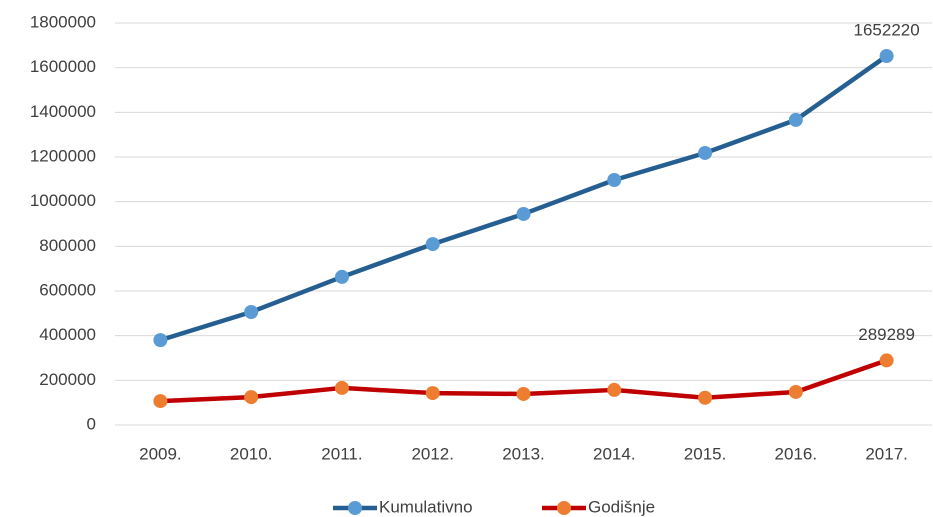 Image resolution: width=933 pixels, height=517 pixels. Describe the element at coordinates (67, 289) in the screenshot. I see `y-tick-label: 600000` at that location.